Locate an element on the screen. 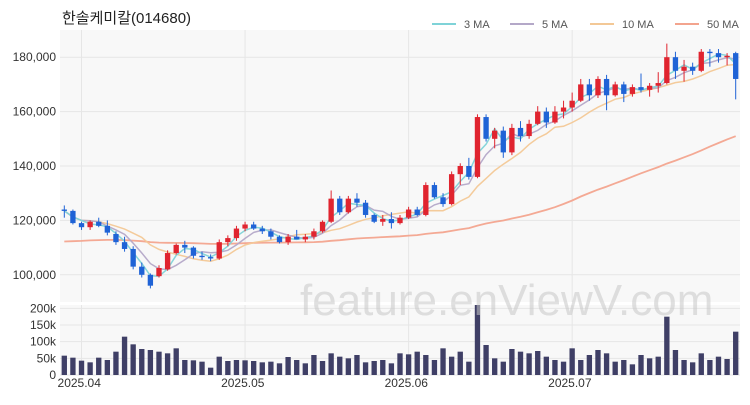 This screenshot has width=750, height=405. price-tick-label: 140,000 is located at coordinates (35, 166).